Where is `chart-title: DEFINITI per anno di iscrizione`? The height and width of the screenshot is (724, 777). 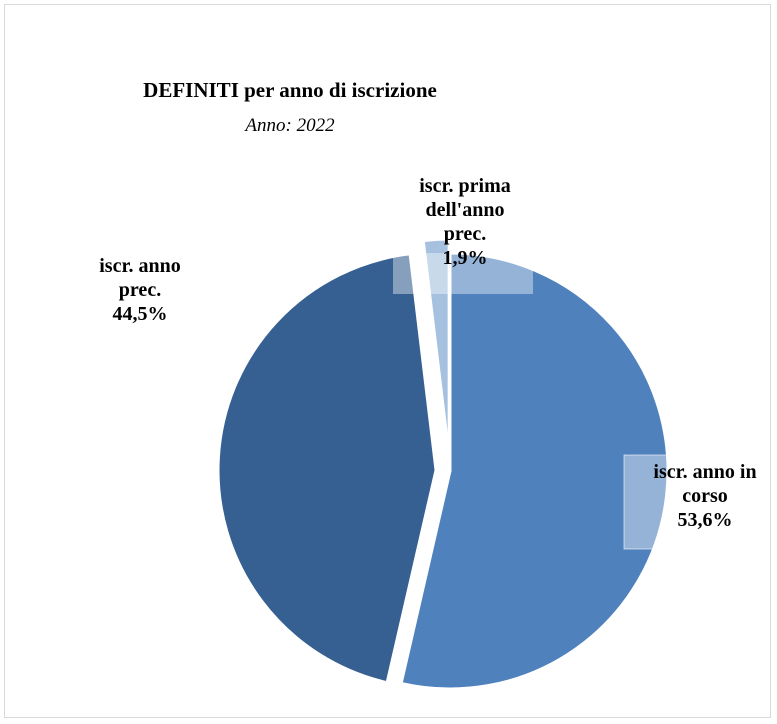
chart-title: DEFINITI per anno di iscrizione is located at coordinates (290, 90).